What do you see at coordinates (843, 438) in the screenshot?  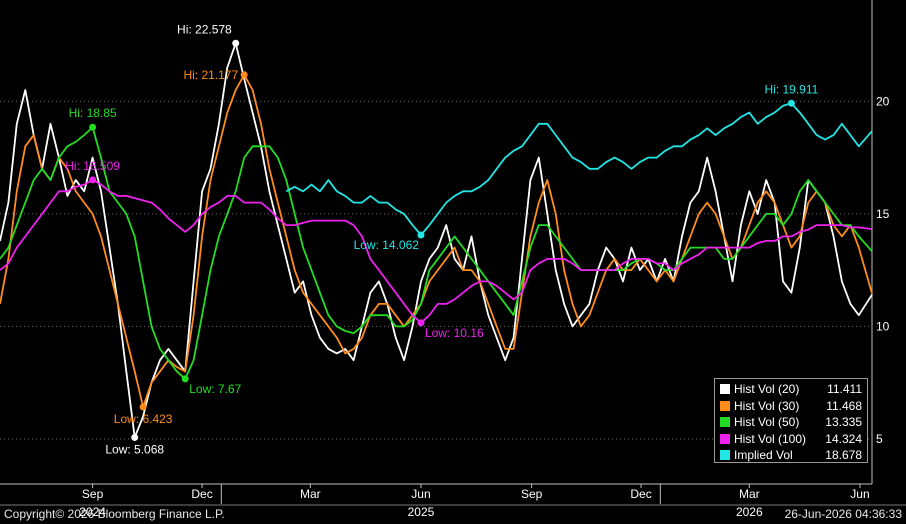 I see `legend-value: 14.324` at bounding box center [843, 438].